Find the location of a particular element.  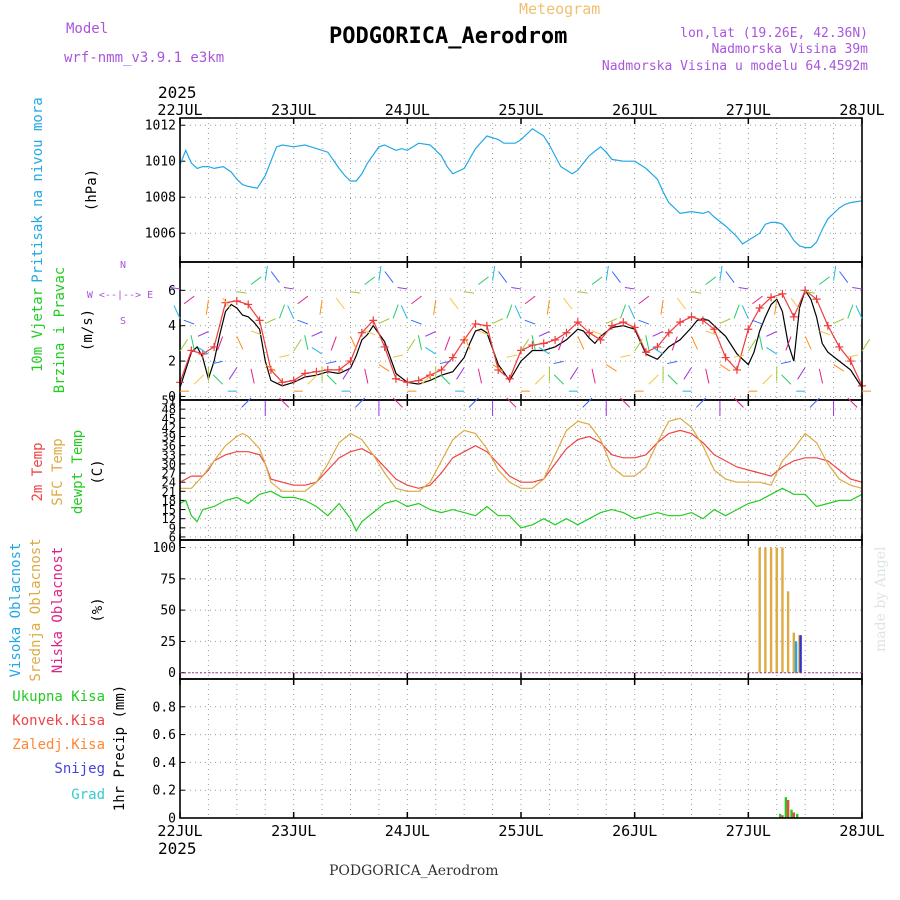

year-top: 2025 is located at coordinates (177, 92).